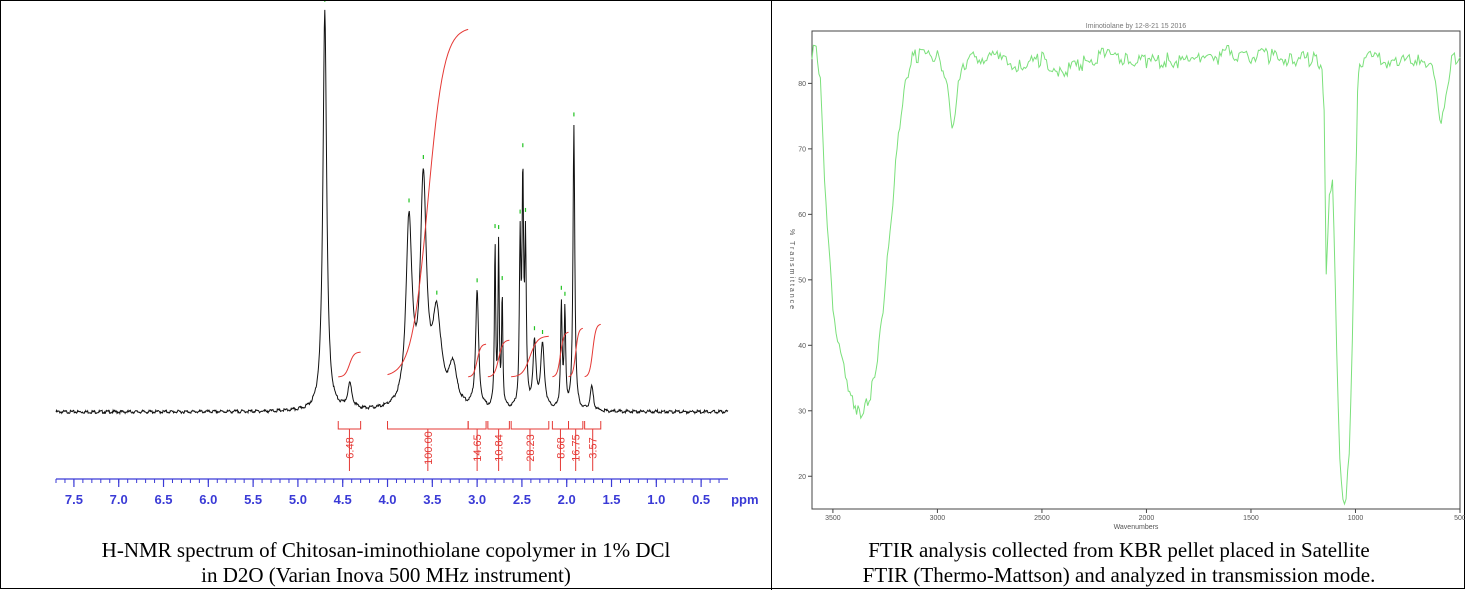  I want to click on nmr-tick-label: 6.0, so click(208, 499).